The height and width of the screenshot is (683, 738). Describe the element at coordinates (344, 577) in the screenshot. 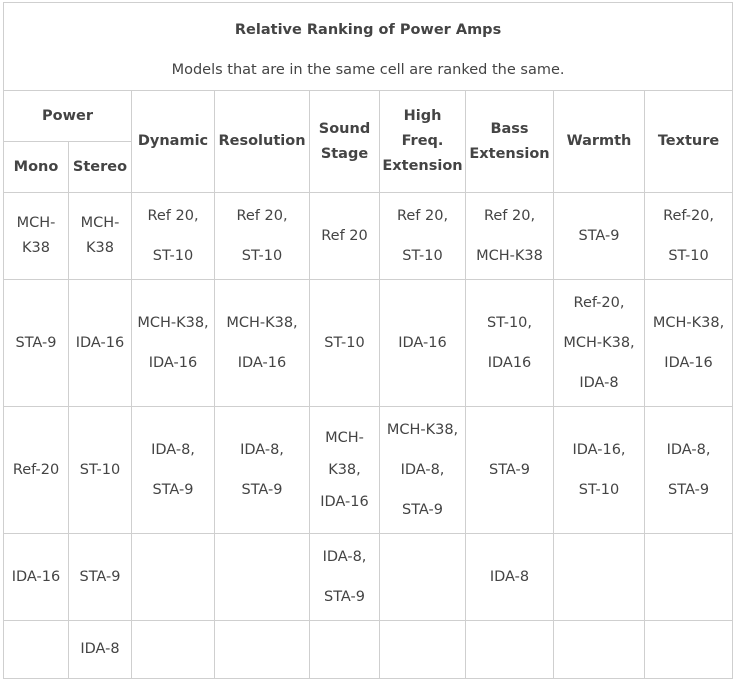

I see `cell-sound-stage: IDA-8, STA-9` at that location.